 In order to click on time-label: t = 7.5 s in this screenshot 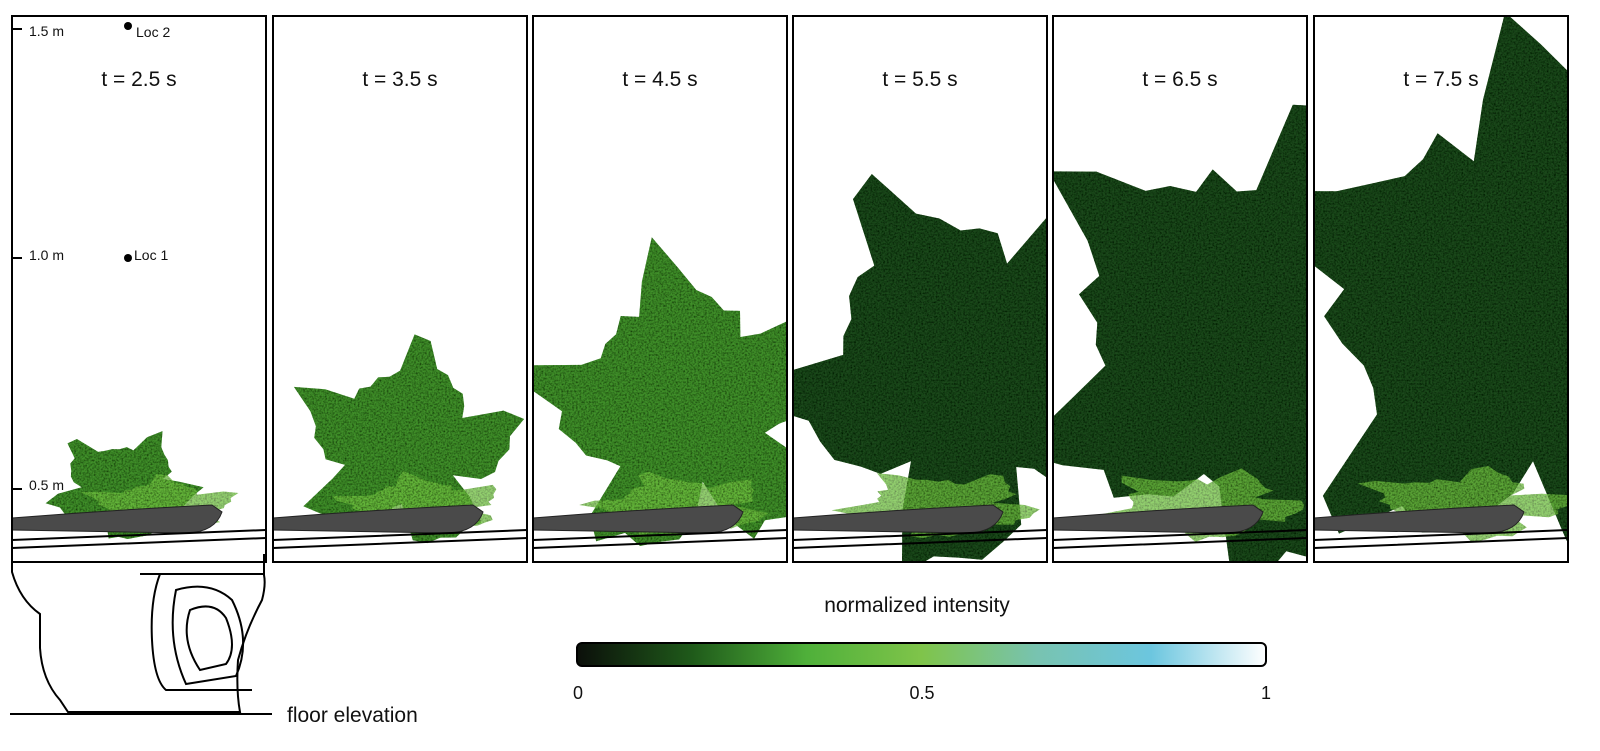, I will do `click(1440, 79)`.